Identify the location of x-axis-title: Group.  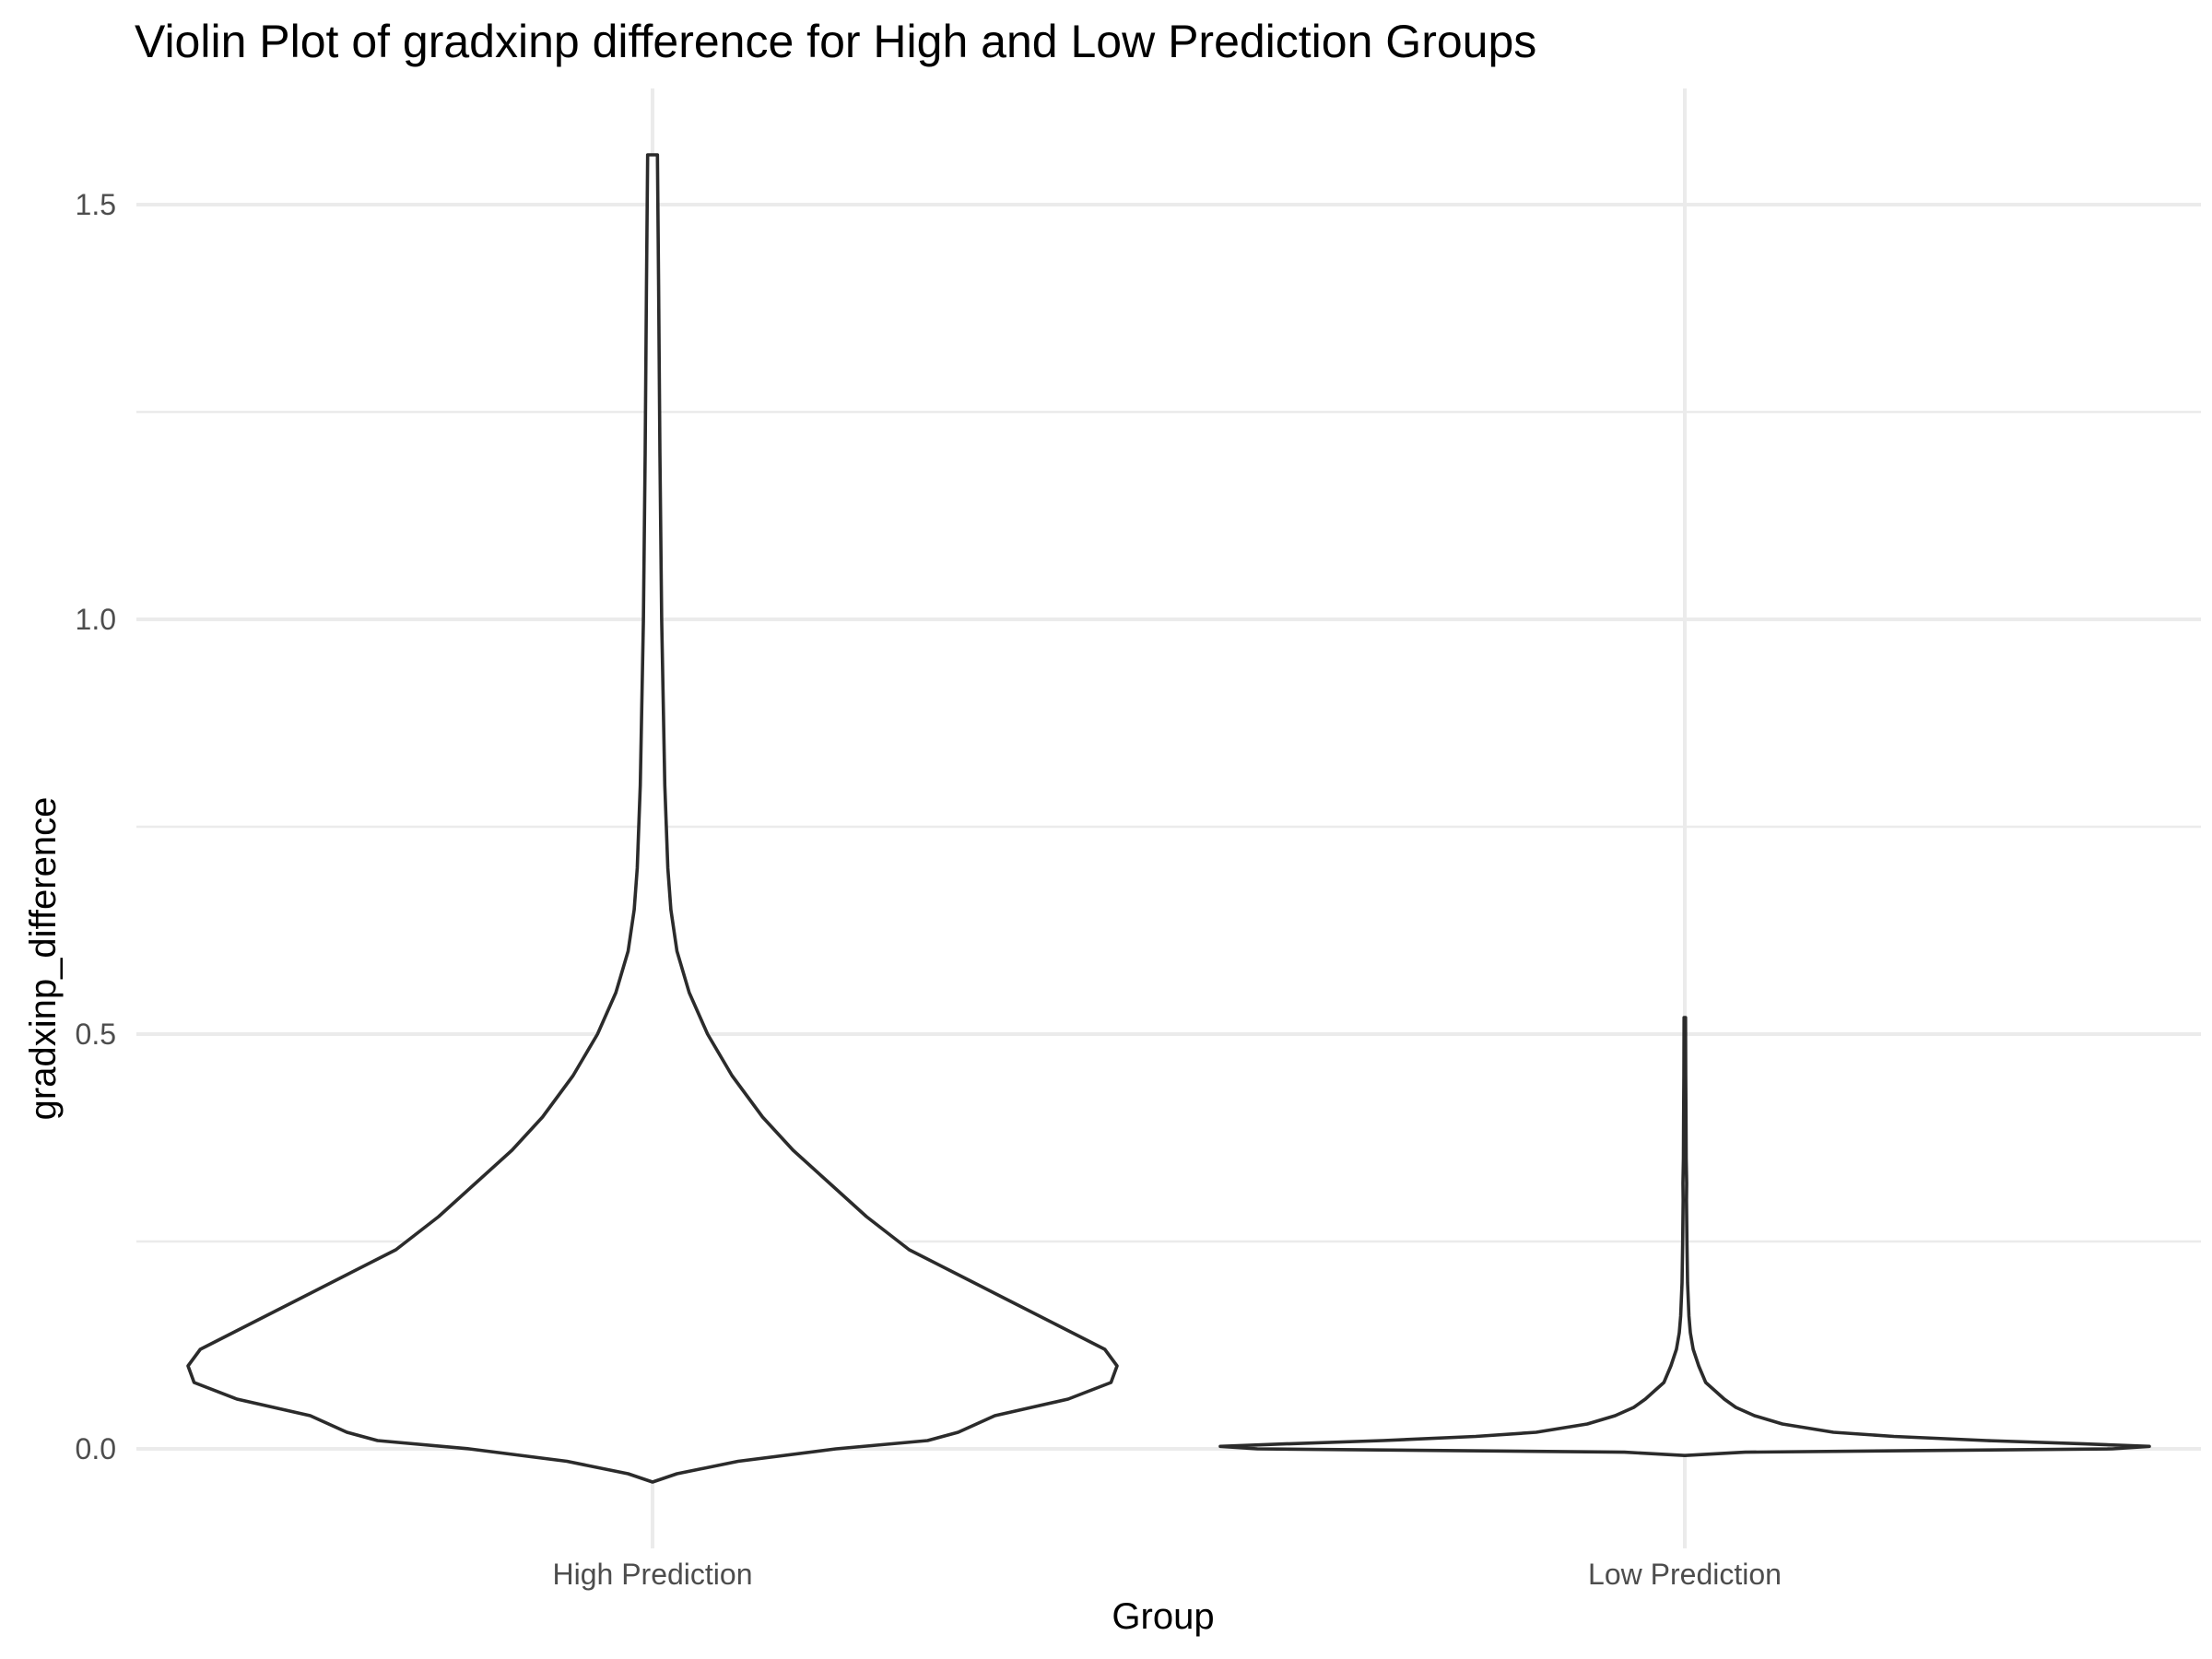
(1163, 1616).